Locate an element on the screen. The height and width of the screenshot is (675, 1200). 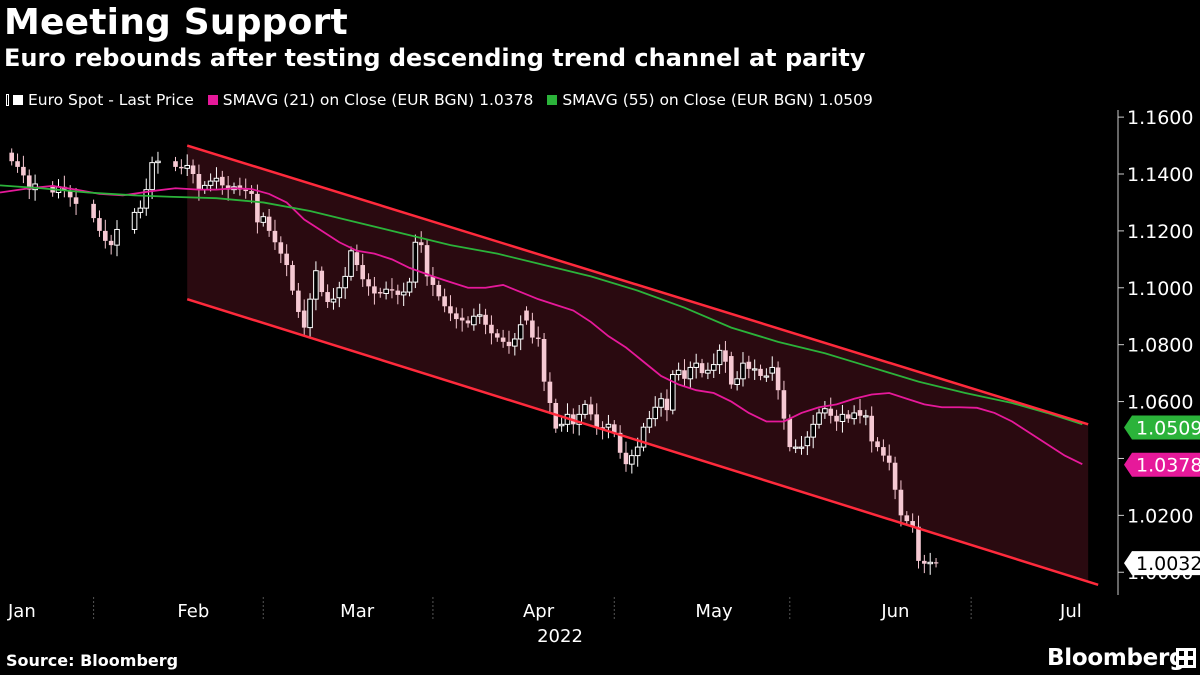
value-tag: 1.0032 is located at coordinates (1162, 563).